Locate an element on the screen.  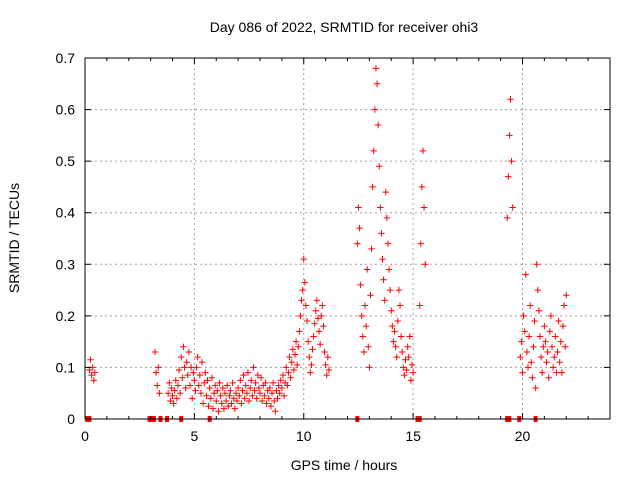
x-tick-label: 20 is located at coordinates (523, 436).